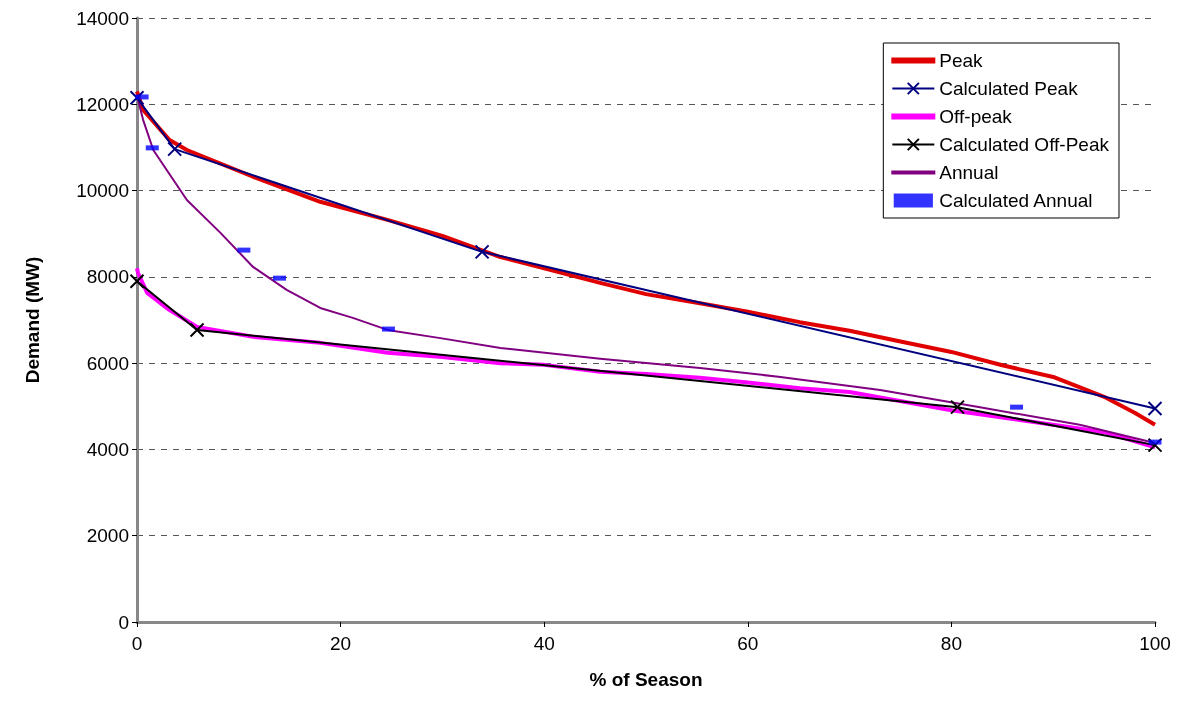 This screenshot has width=1182, height=711. What do you see at coordinates (32, 320) in the screenshot?
I see `y-axis-title: Demand (MW)` at bounding box center [32, 320].